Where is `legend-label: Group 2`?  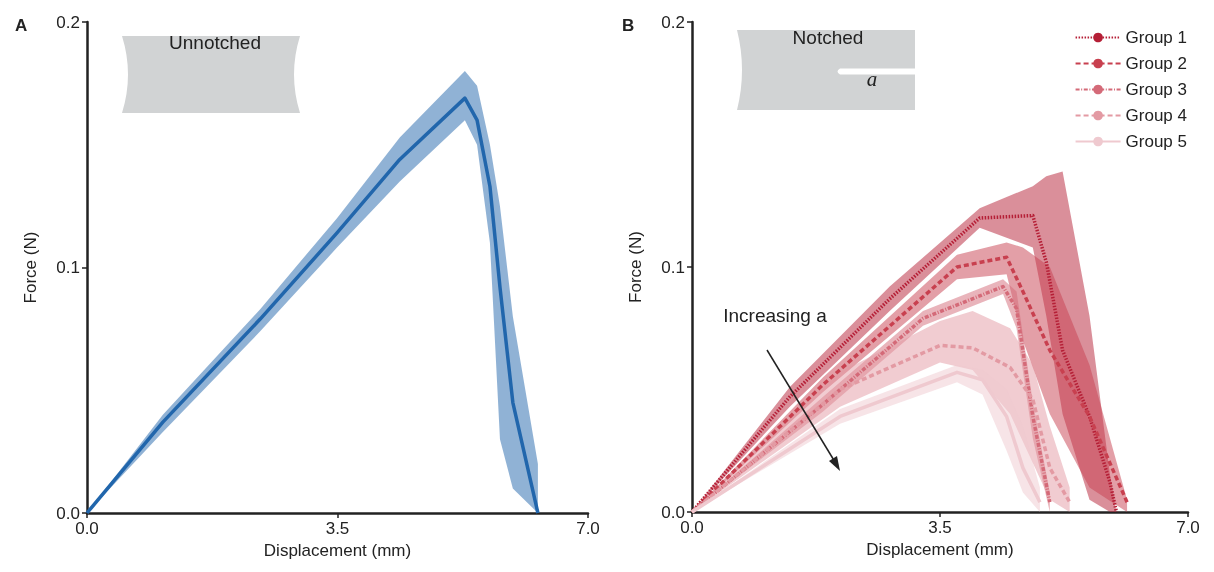 legend-label: Group 2 is located at coordinates (1156, 63).